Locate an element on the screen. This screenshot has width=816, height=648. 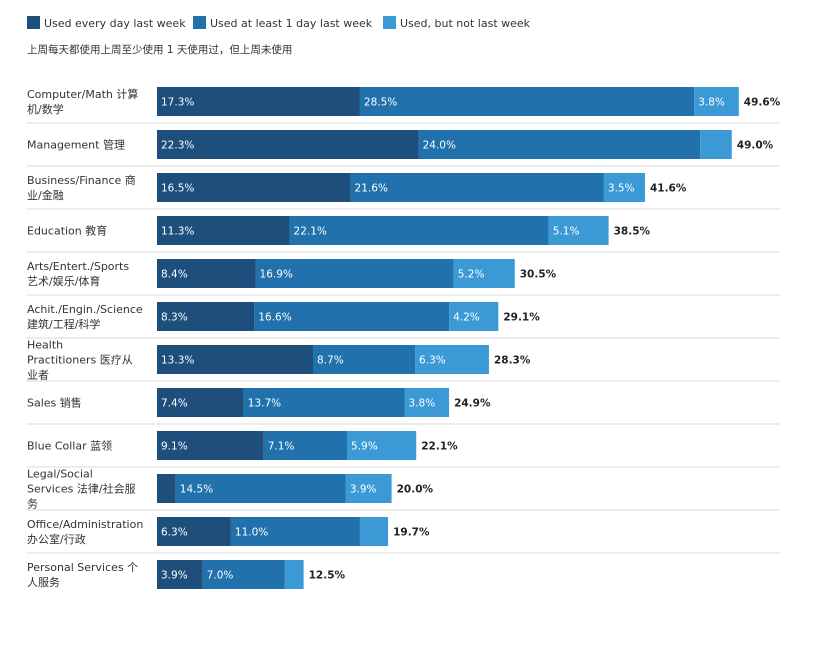
category-label: 业者 is located at coordinates (38, 375).